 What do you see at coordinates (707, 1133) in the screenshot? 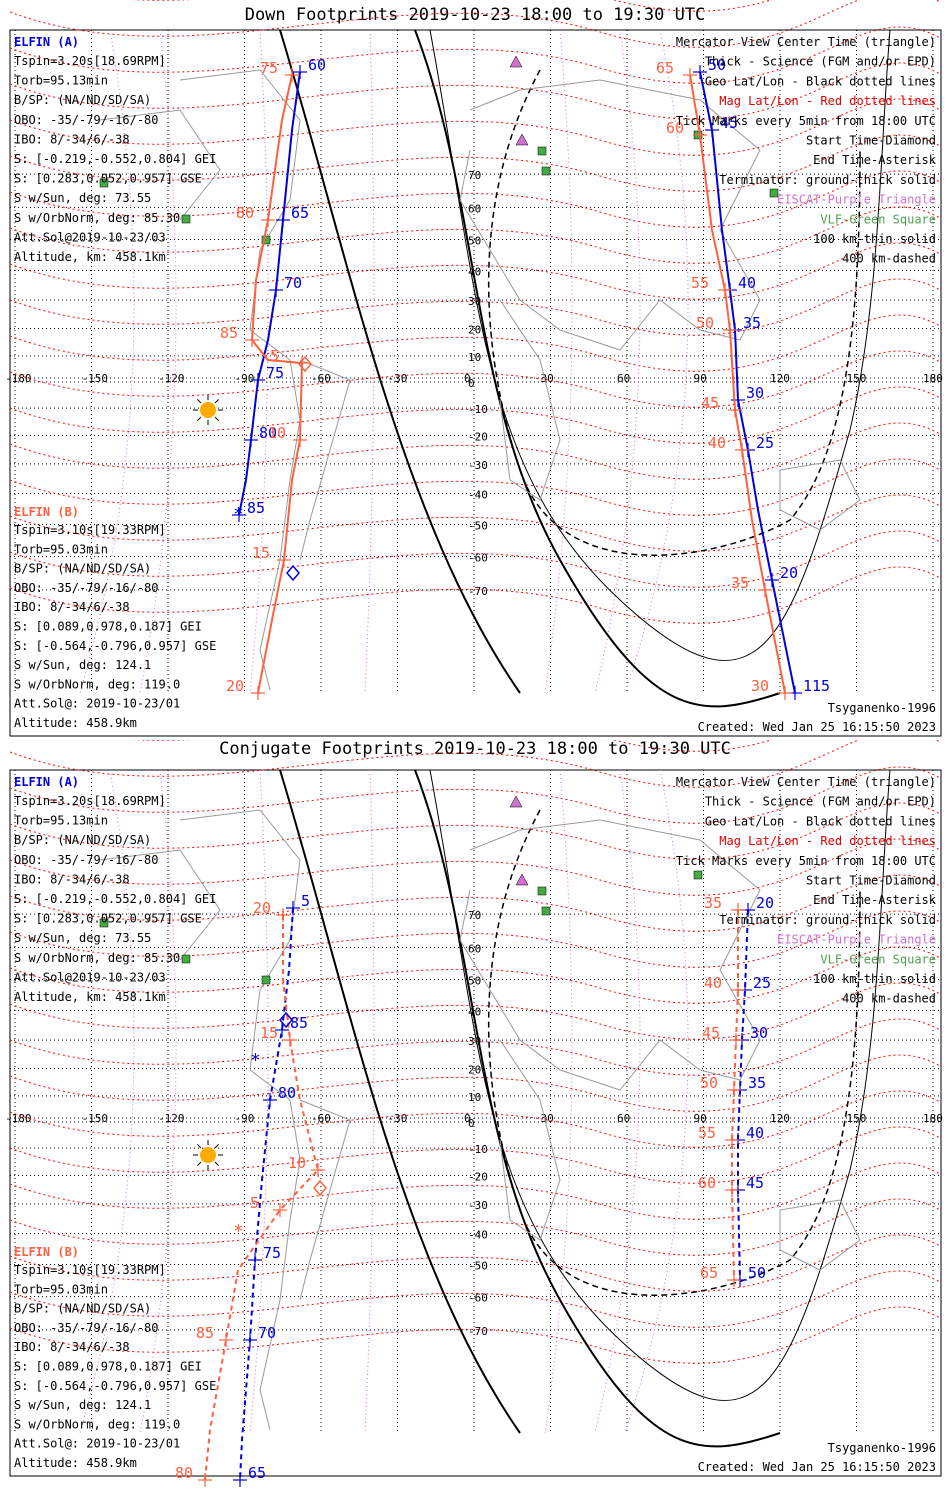
I see `elfin-b-track-east-label: 55` at bounding box center [707, 1133].